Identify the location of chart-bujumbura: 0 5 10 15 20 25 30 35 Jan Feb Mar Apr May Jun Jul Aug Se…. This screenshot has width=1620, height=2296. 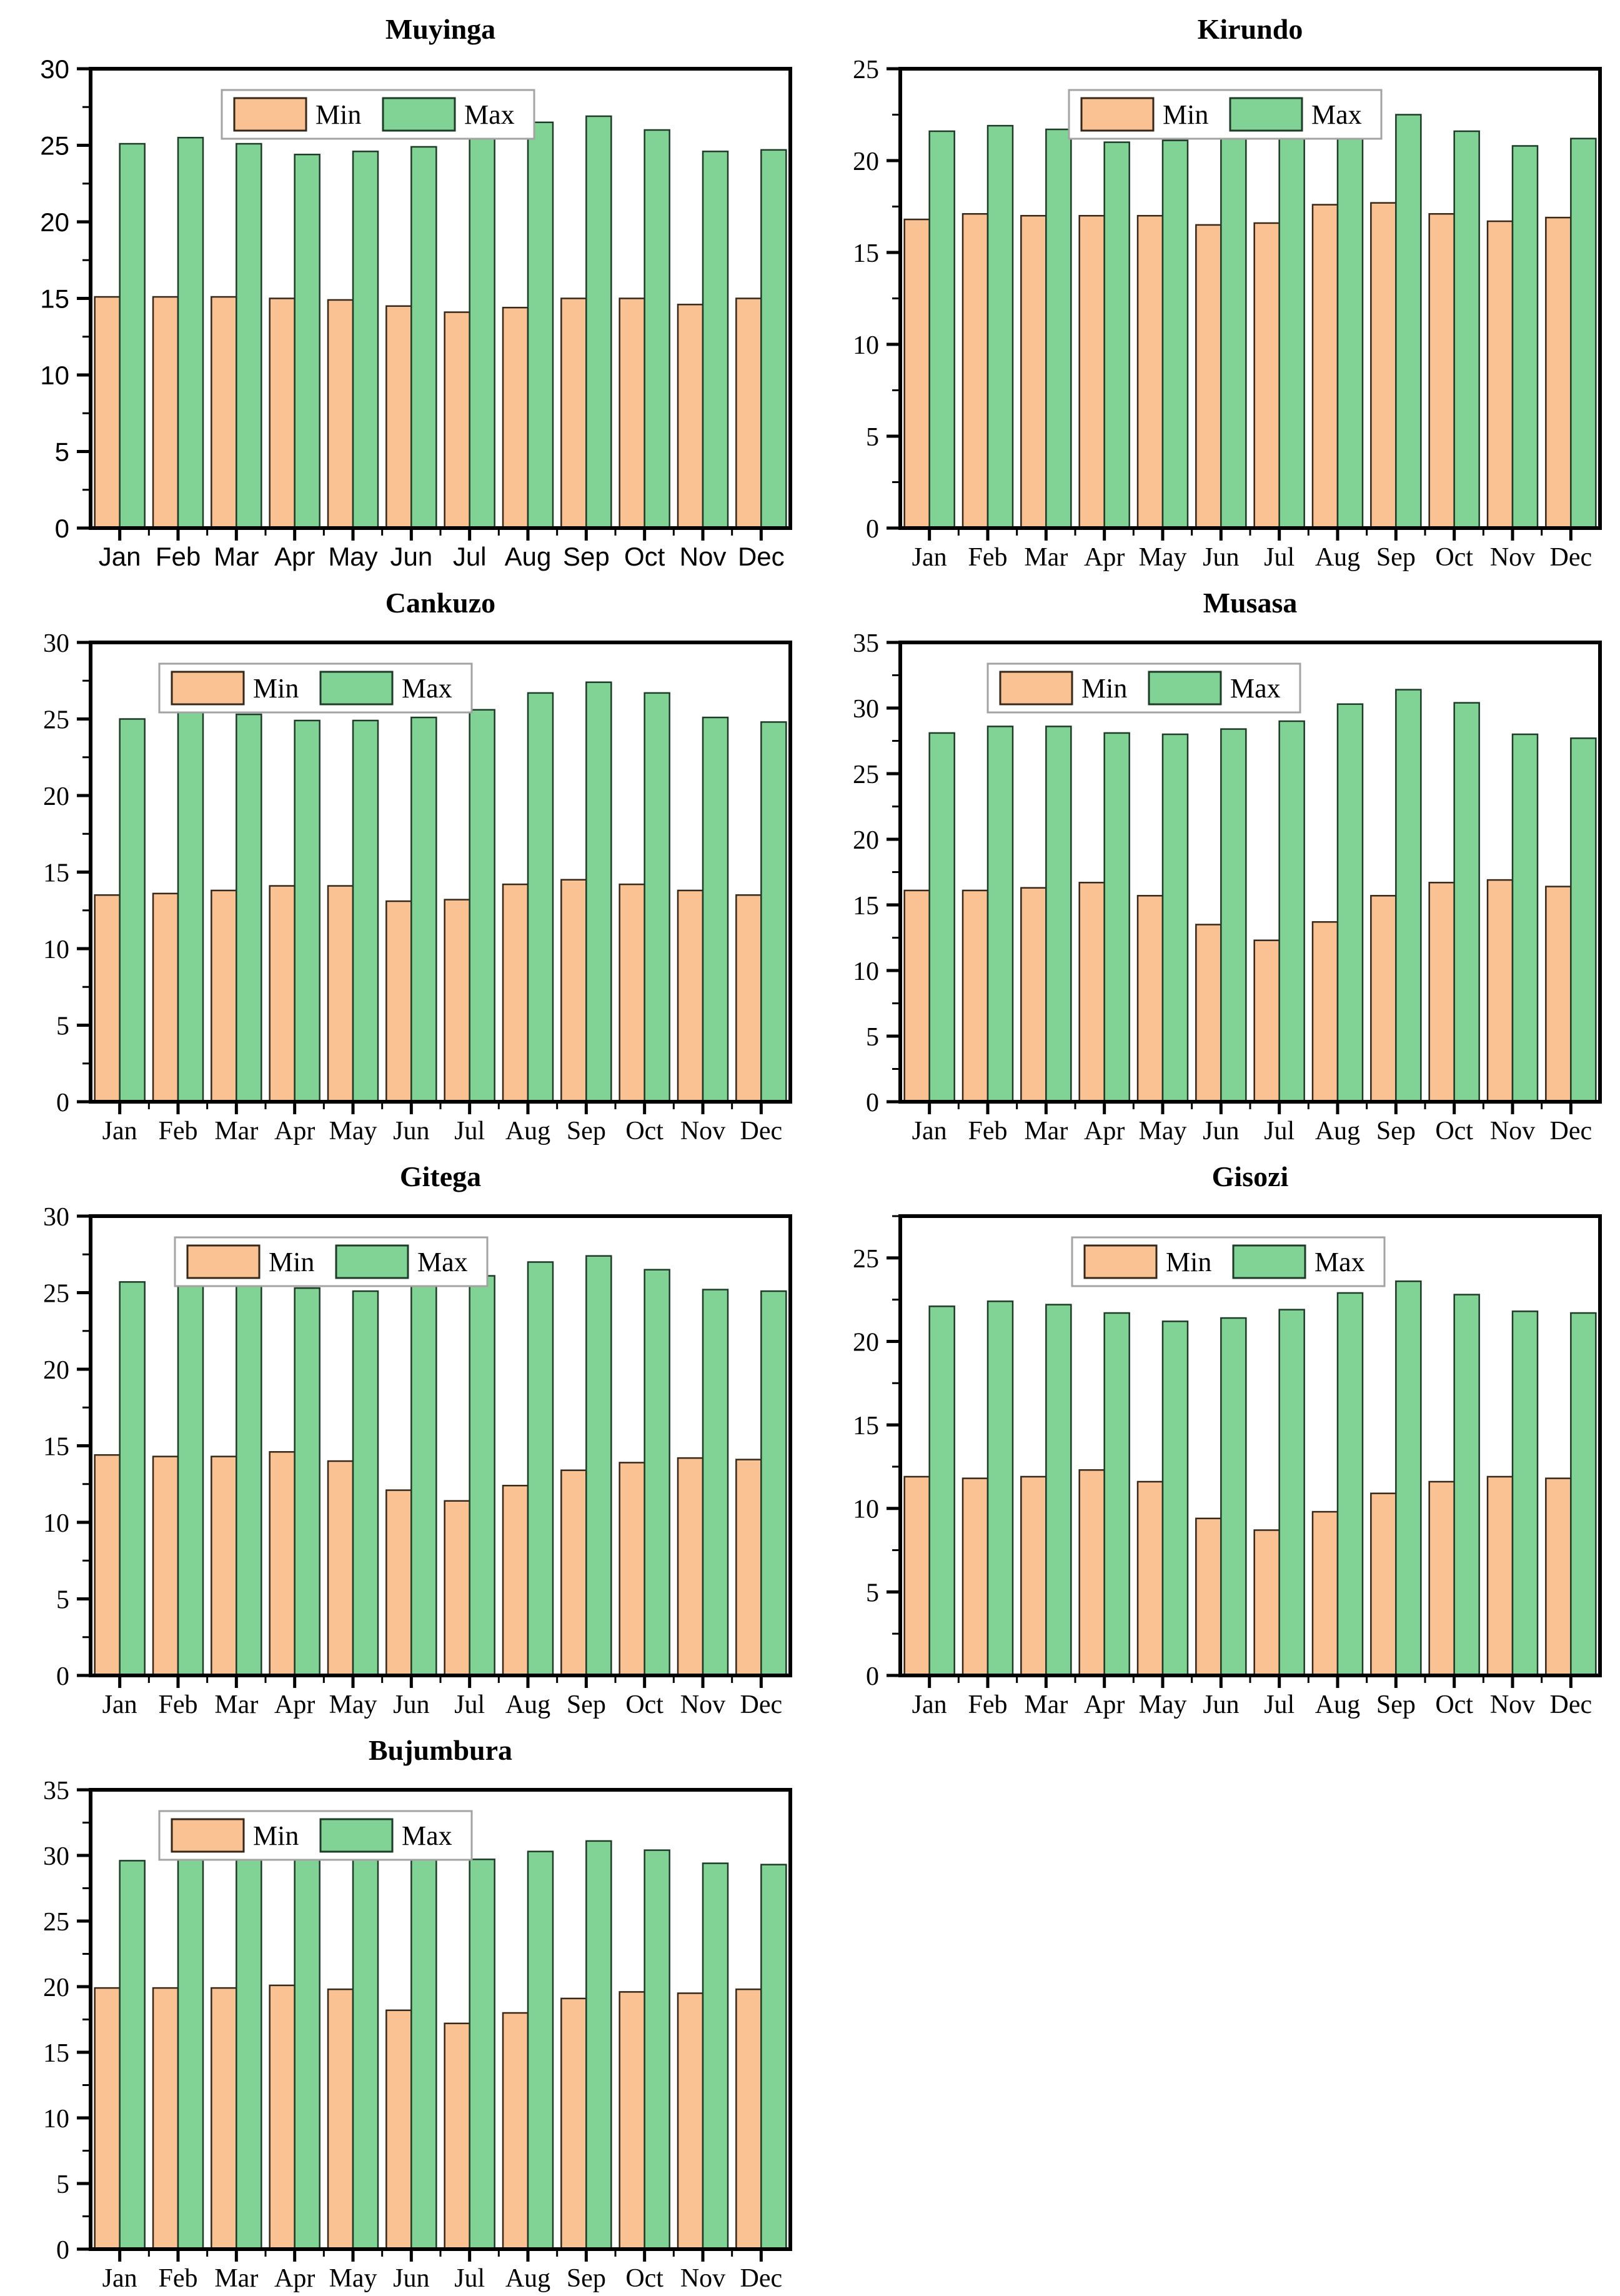
(417, 2013).